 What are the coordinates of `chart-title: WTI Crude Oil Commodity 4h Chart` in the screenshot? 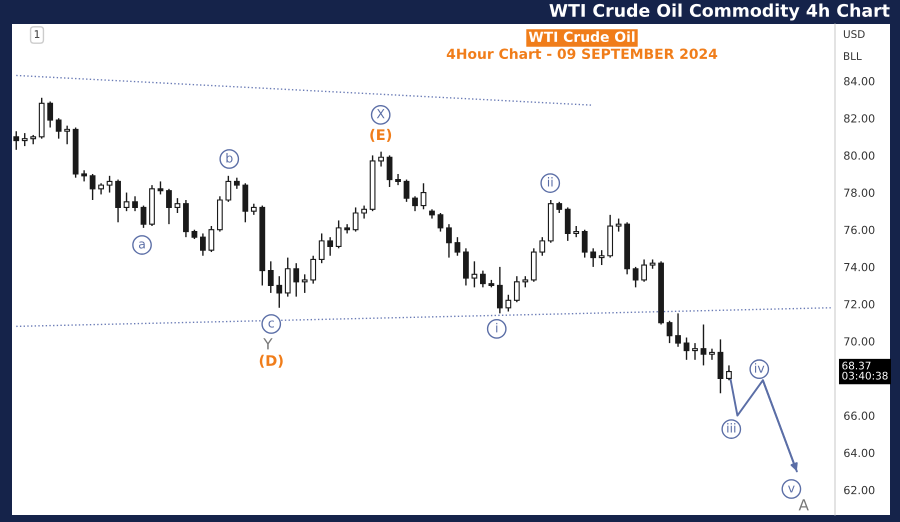 It's located at (719, 12).